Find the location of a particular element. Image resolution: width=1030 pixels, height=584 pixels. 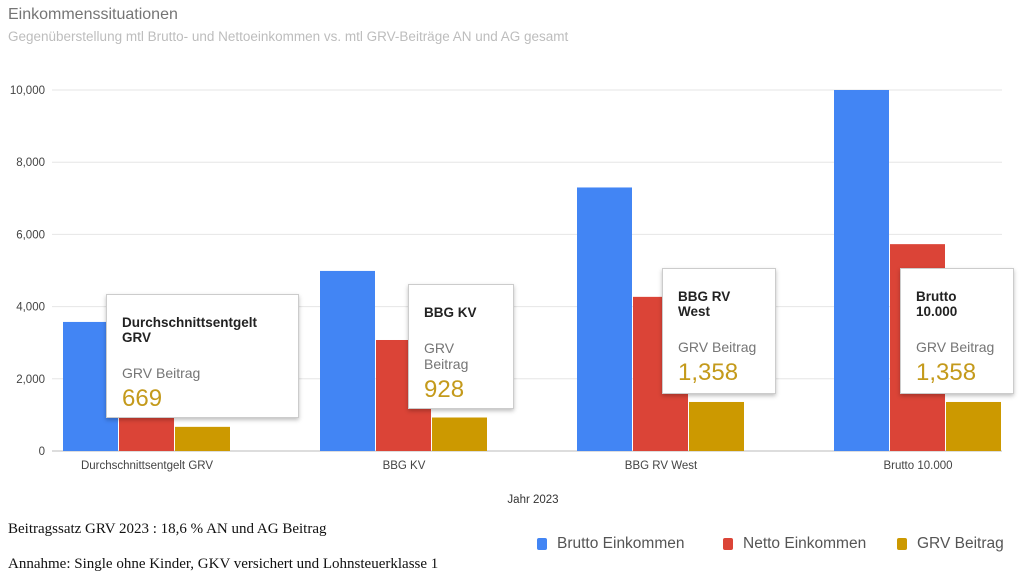

tooltip-2: BBG RV West GRV Beitrag 1,358 is located at coordinates (719, 331).